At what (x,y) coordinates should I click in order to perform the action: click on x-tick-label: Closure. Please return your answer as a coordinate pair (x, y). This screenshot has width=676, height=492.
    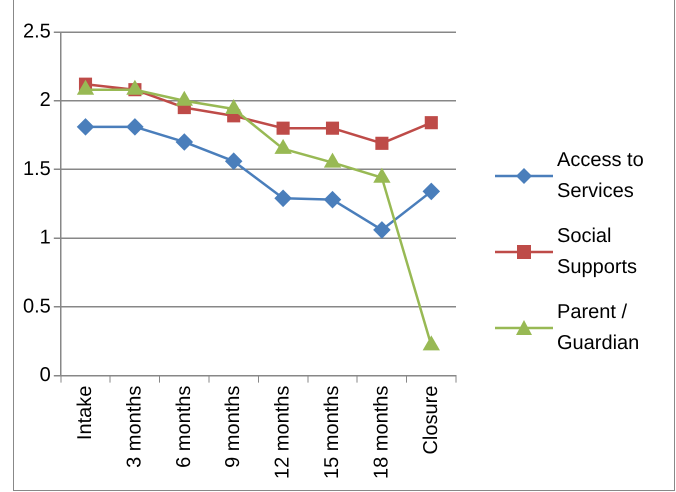
    Looking at the image, I should click on (431, 420).